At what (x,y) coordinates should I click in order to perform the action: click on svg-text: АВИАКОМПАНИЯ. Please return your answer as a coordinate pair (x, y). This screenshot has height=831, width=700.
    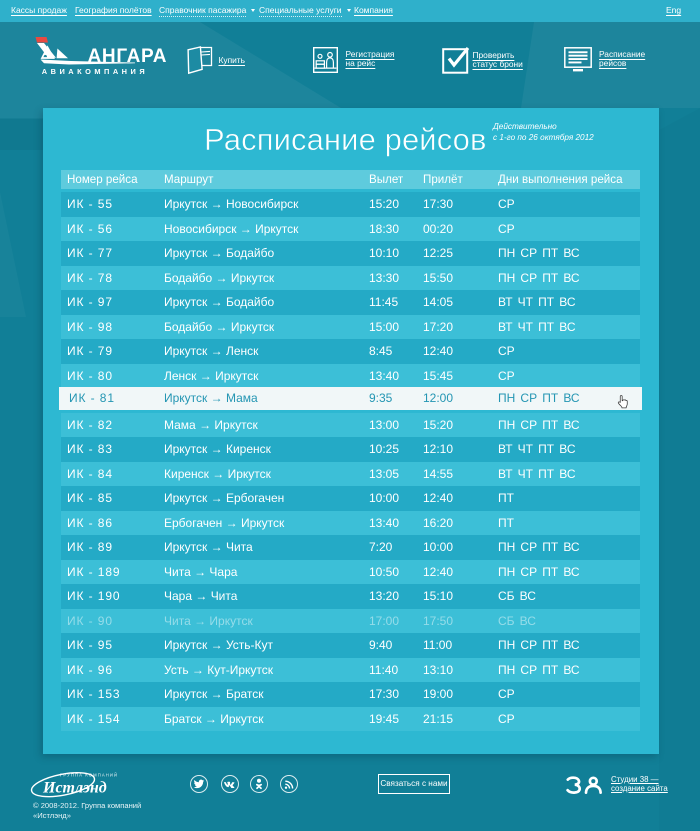
    Looking at the image, I should click on (95, 71).